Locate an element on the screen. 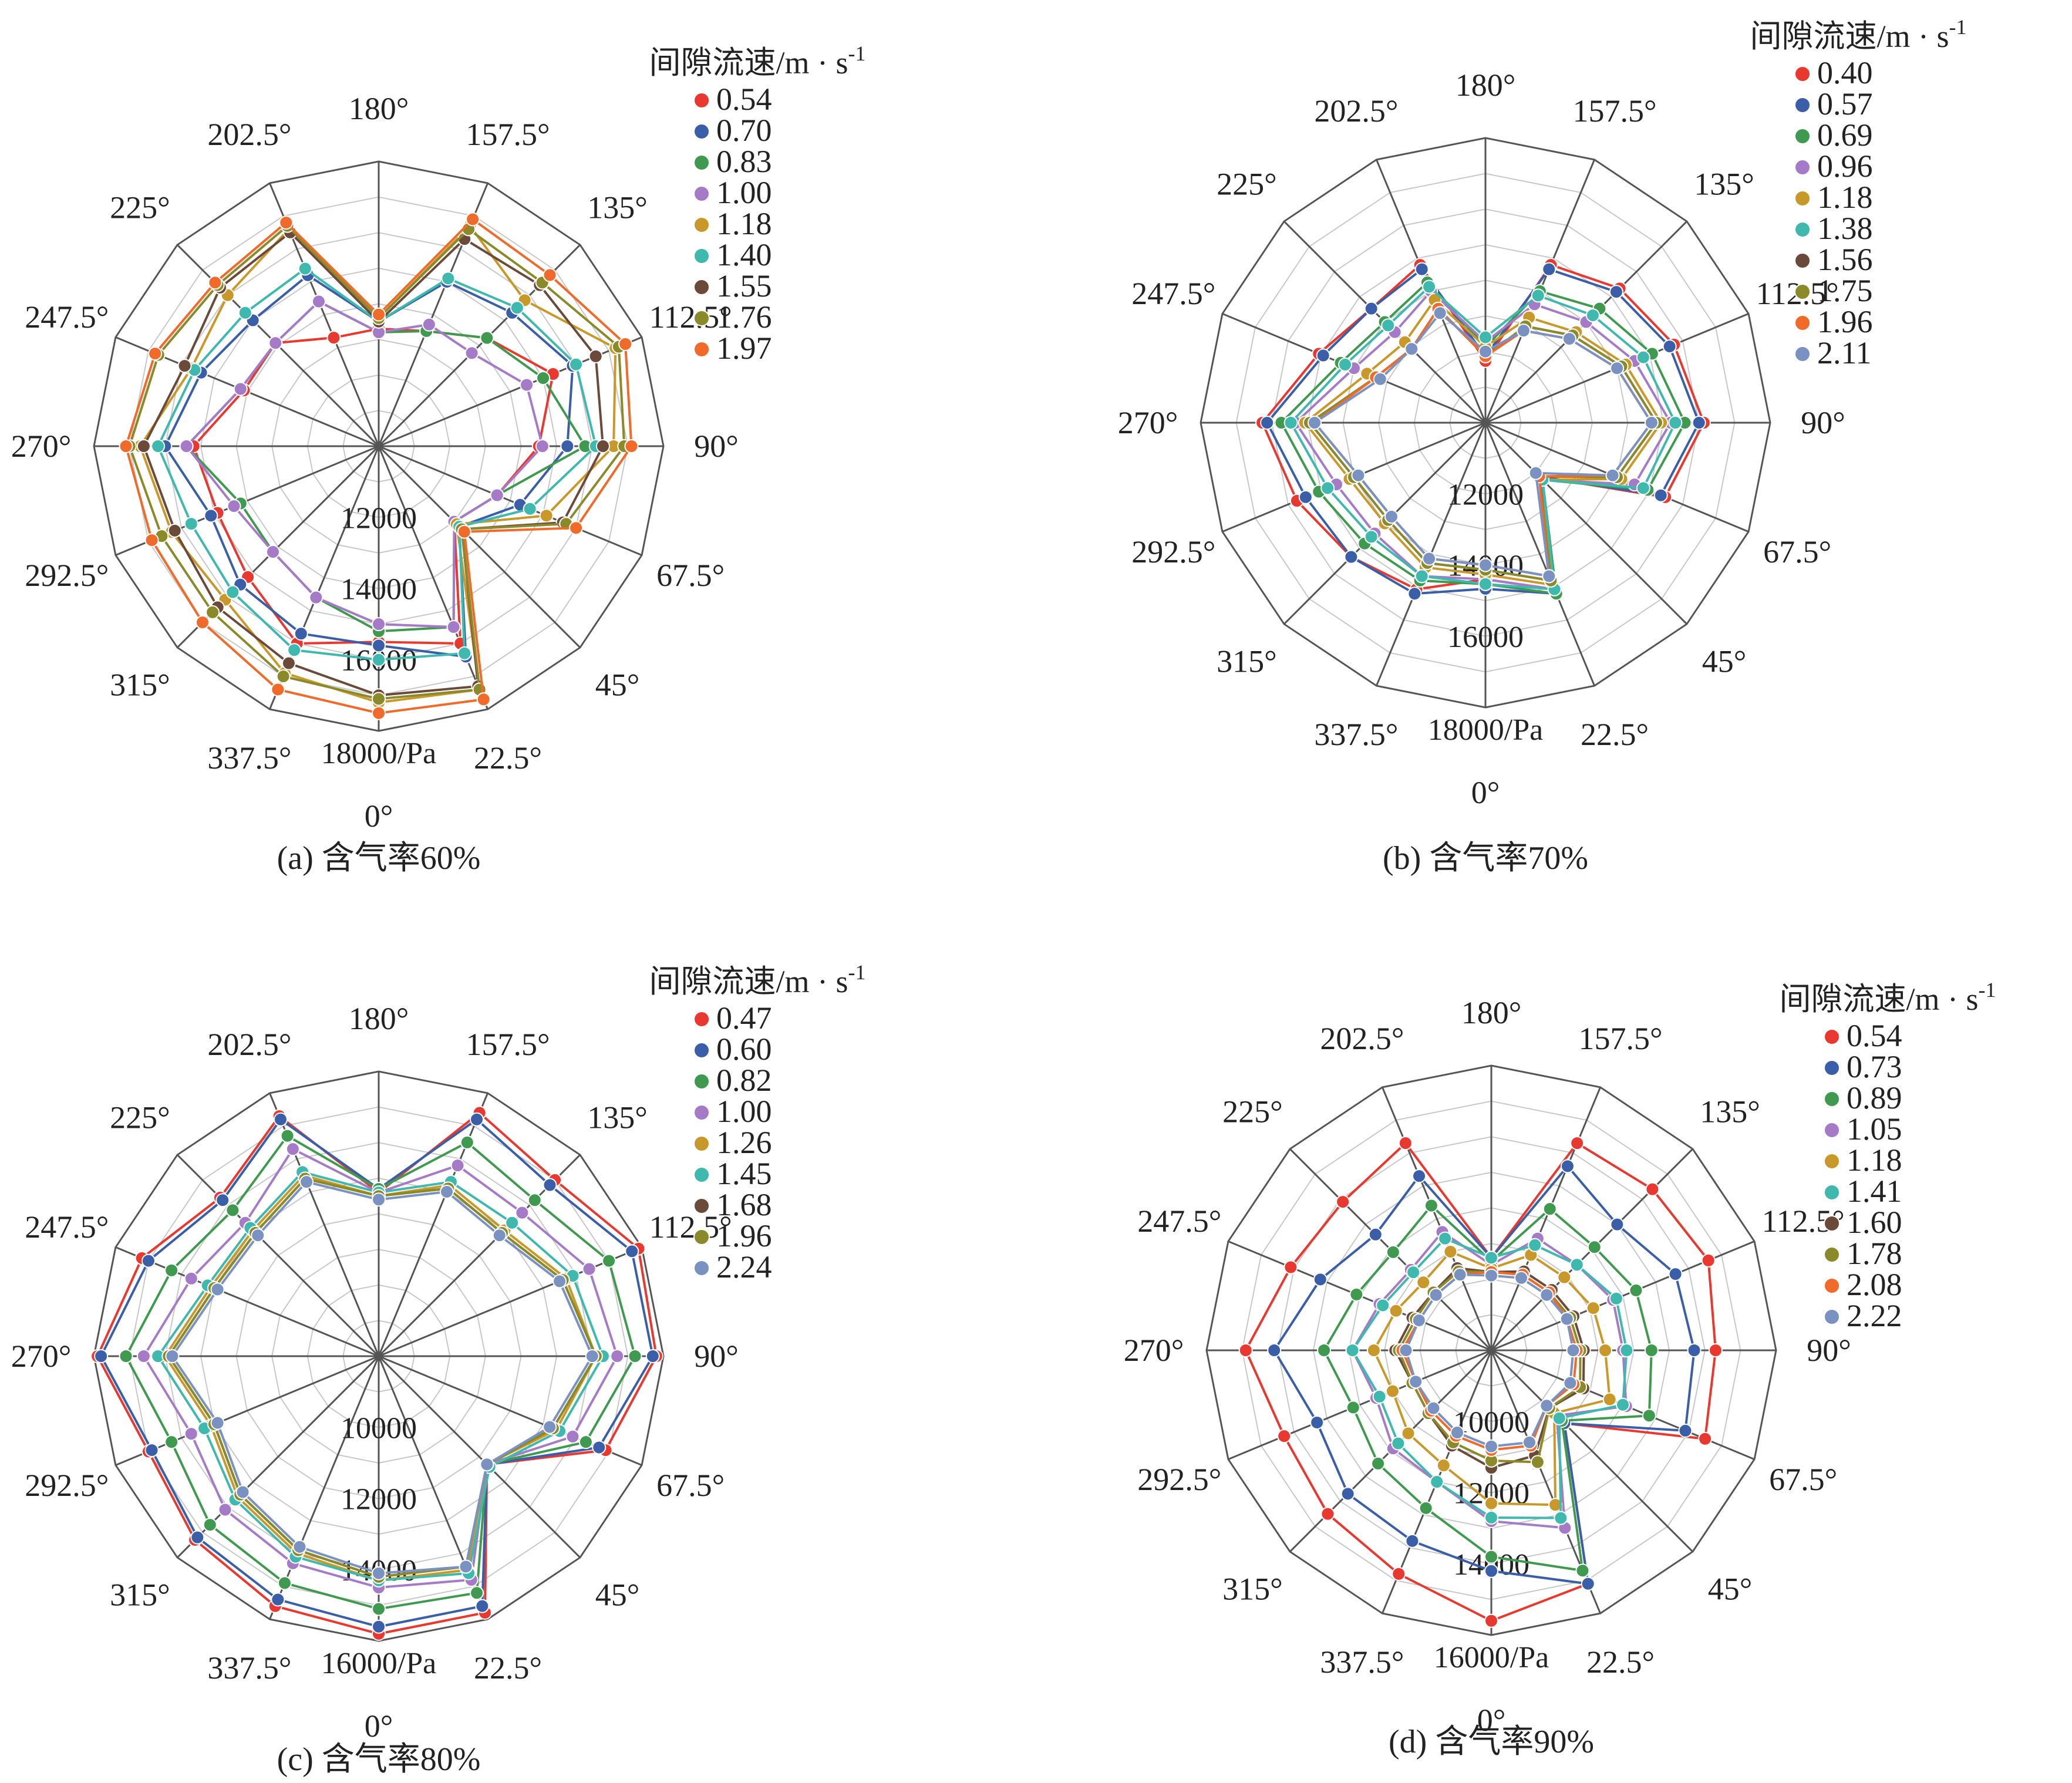 The image size is (2072, 1783). legend-label: 0.47 is located at coordinates (744, 1018).